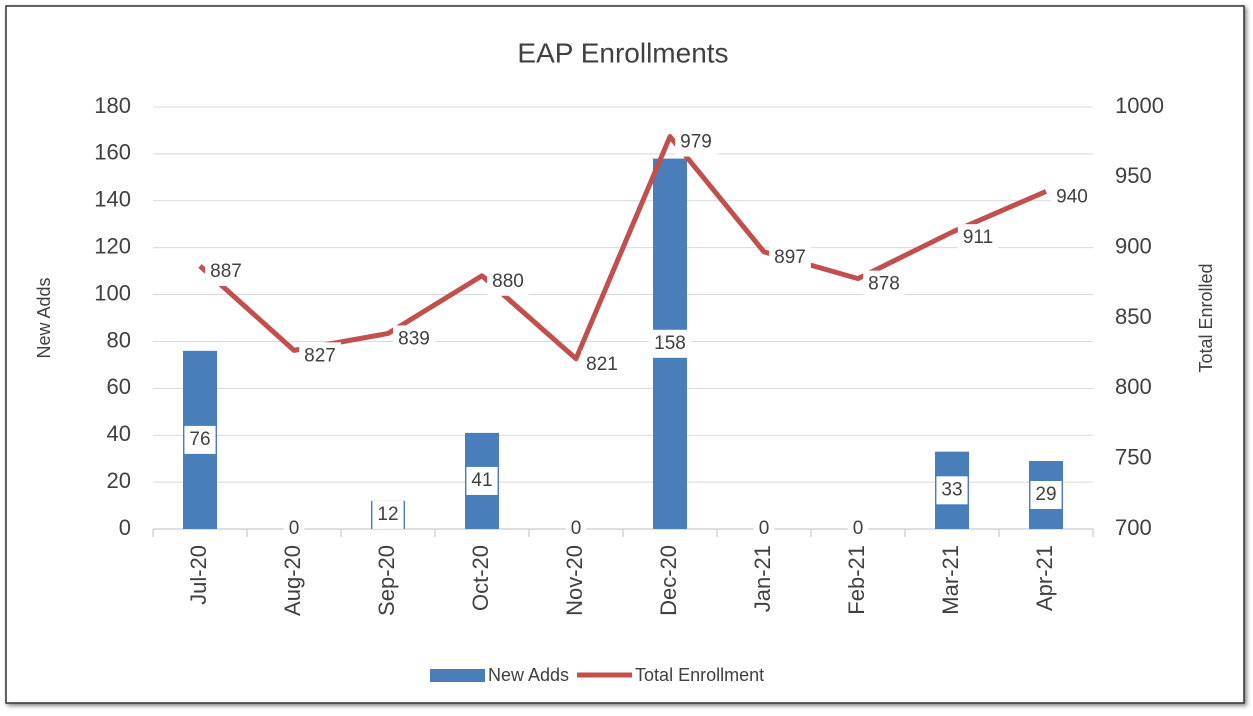 This screenshot has width=1253, height=716. I want to click on x-tick-label: Jan-21, so click(762, 578).